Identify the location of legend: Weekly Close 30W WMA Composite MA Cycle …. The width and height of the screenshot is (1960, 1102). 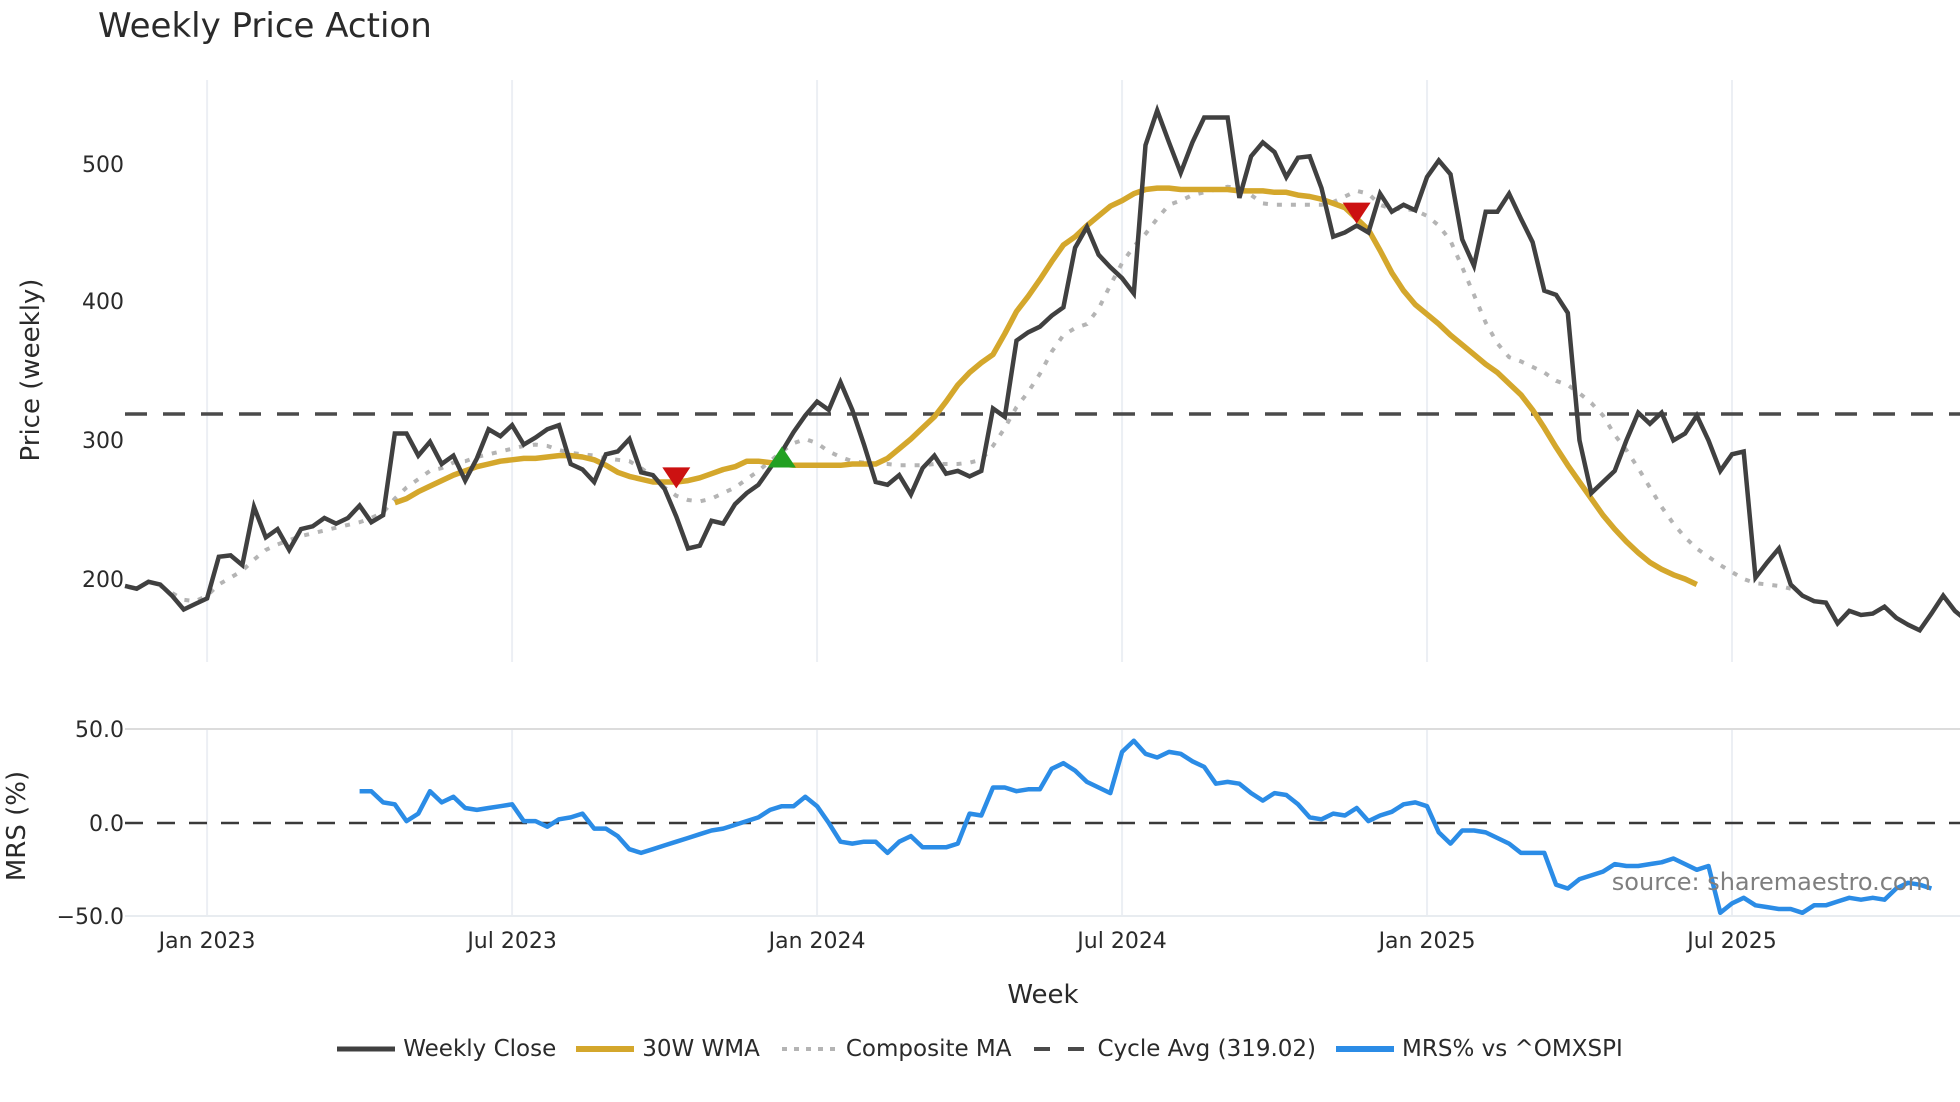
(980, 1049).